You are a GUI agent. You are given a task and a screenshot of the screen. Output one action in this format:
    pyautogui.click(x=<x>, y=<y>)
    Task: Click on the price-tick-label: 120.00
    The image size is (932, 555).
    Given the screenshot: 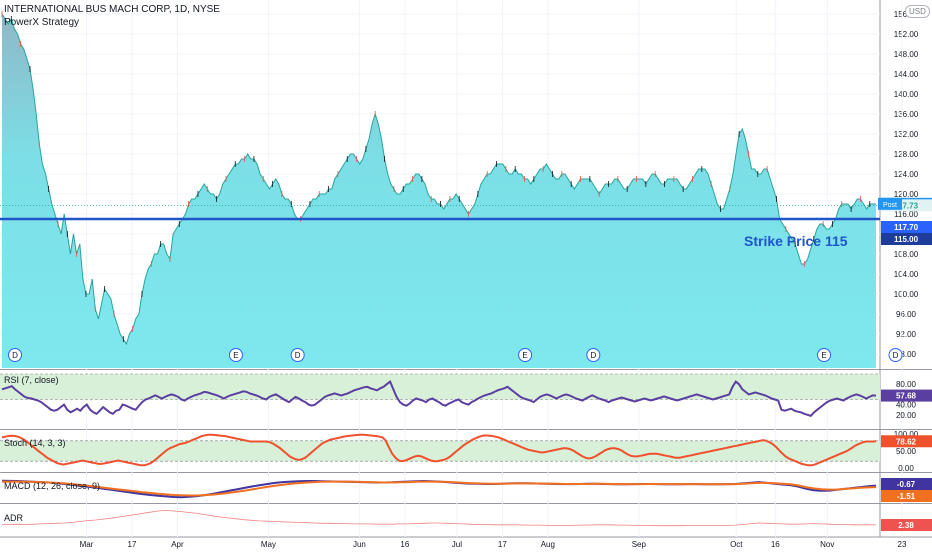 What is the action you would take?
    pyautogui.click(x=906, y=194)
    